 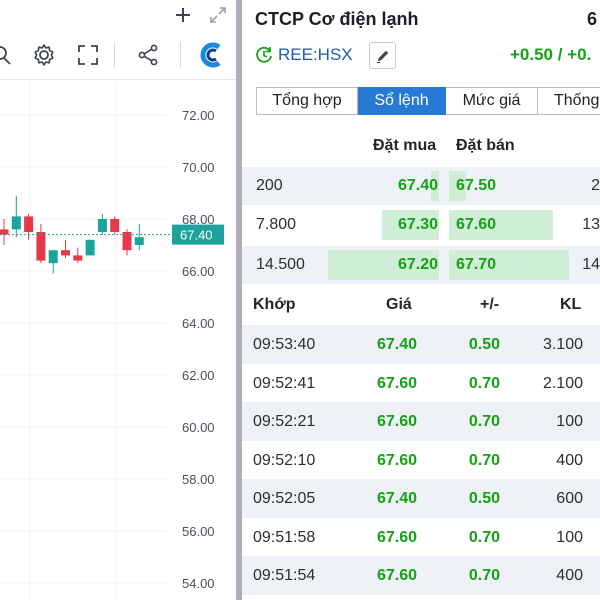 I want to click on trade-time-header: Khớp, so click(x=274, y=304).